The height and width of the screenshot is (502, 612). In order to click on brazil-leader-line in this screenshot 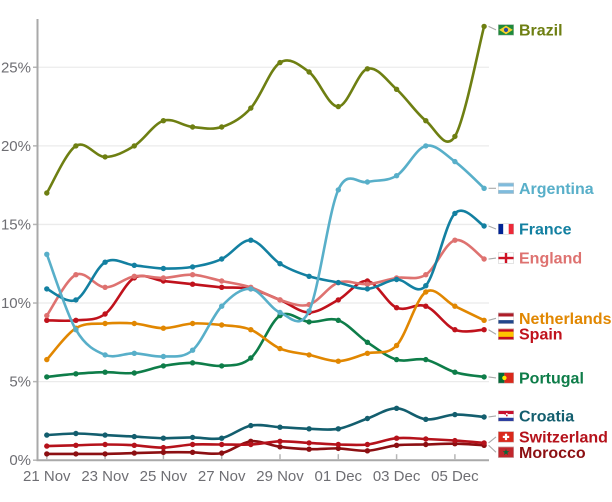, I will do `click(492, 28)`.